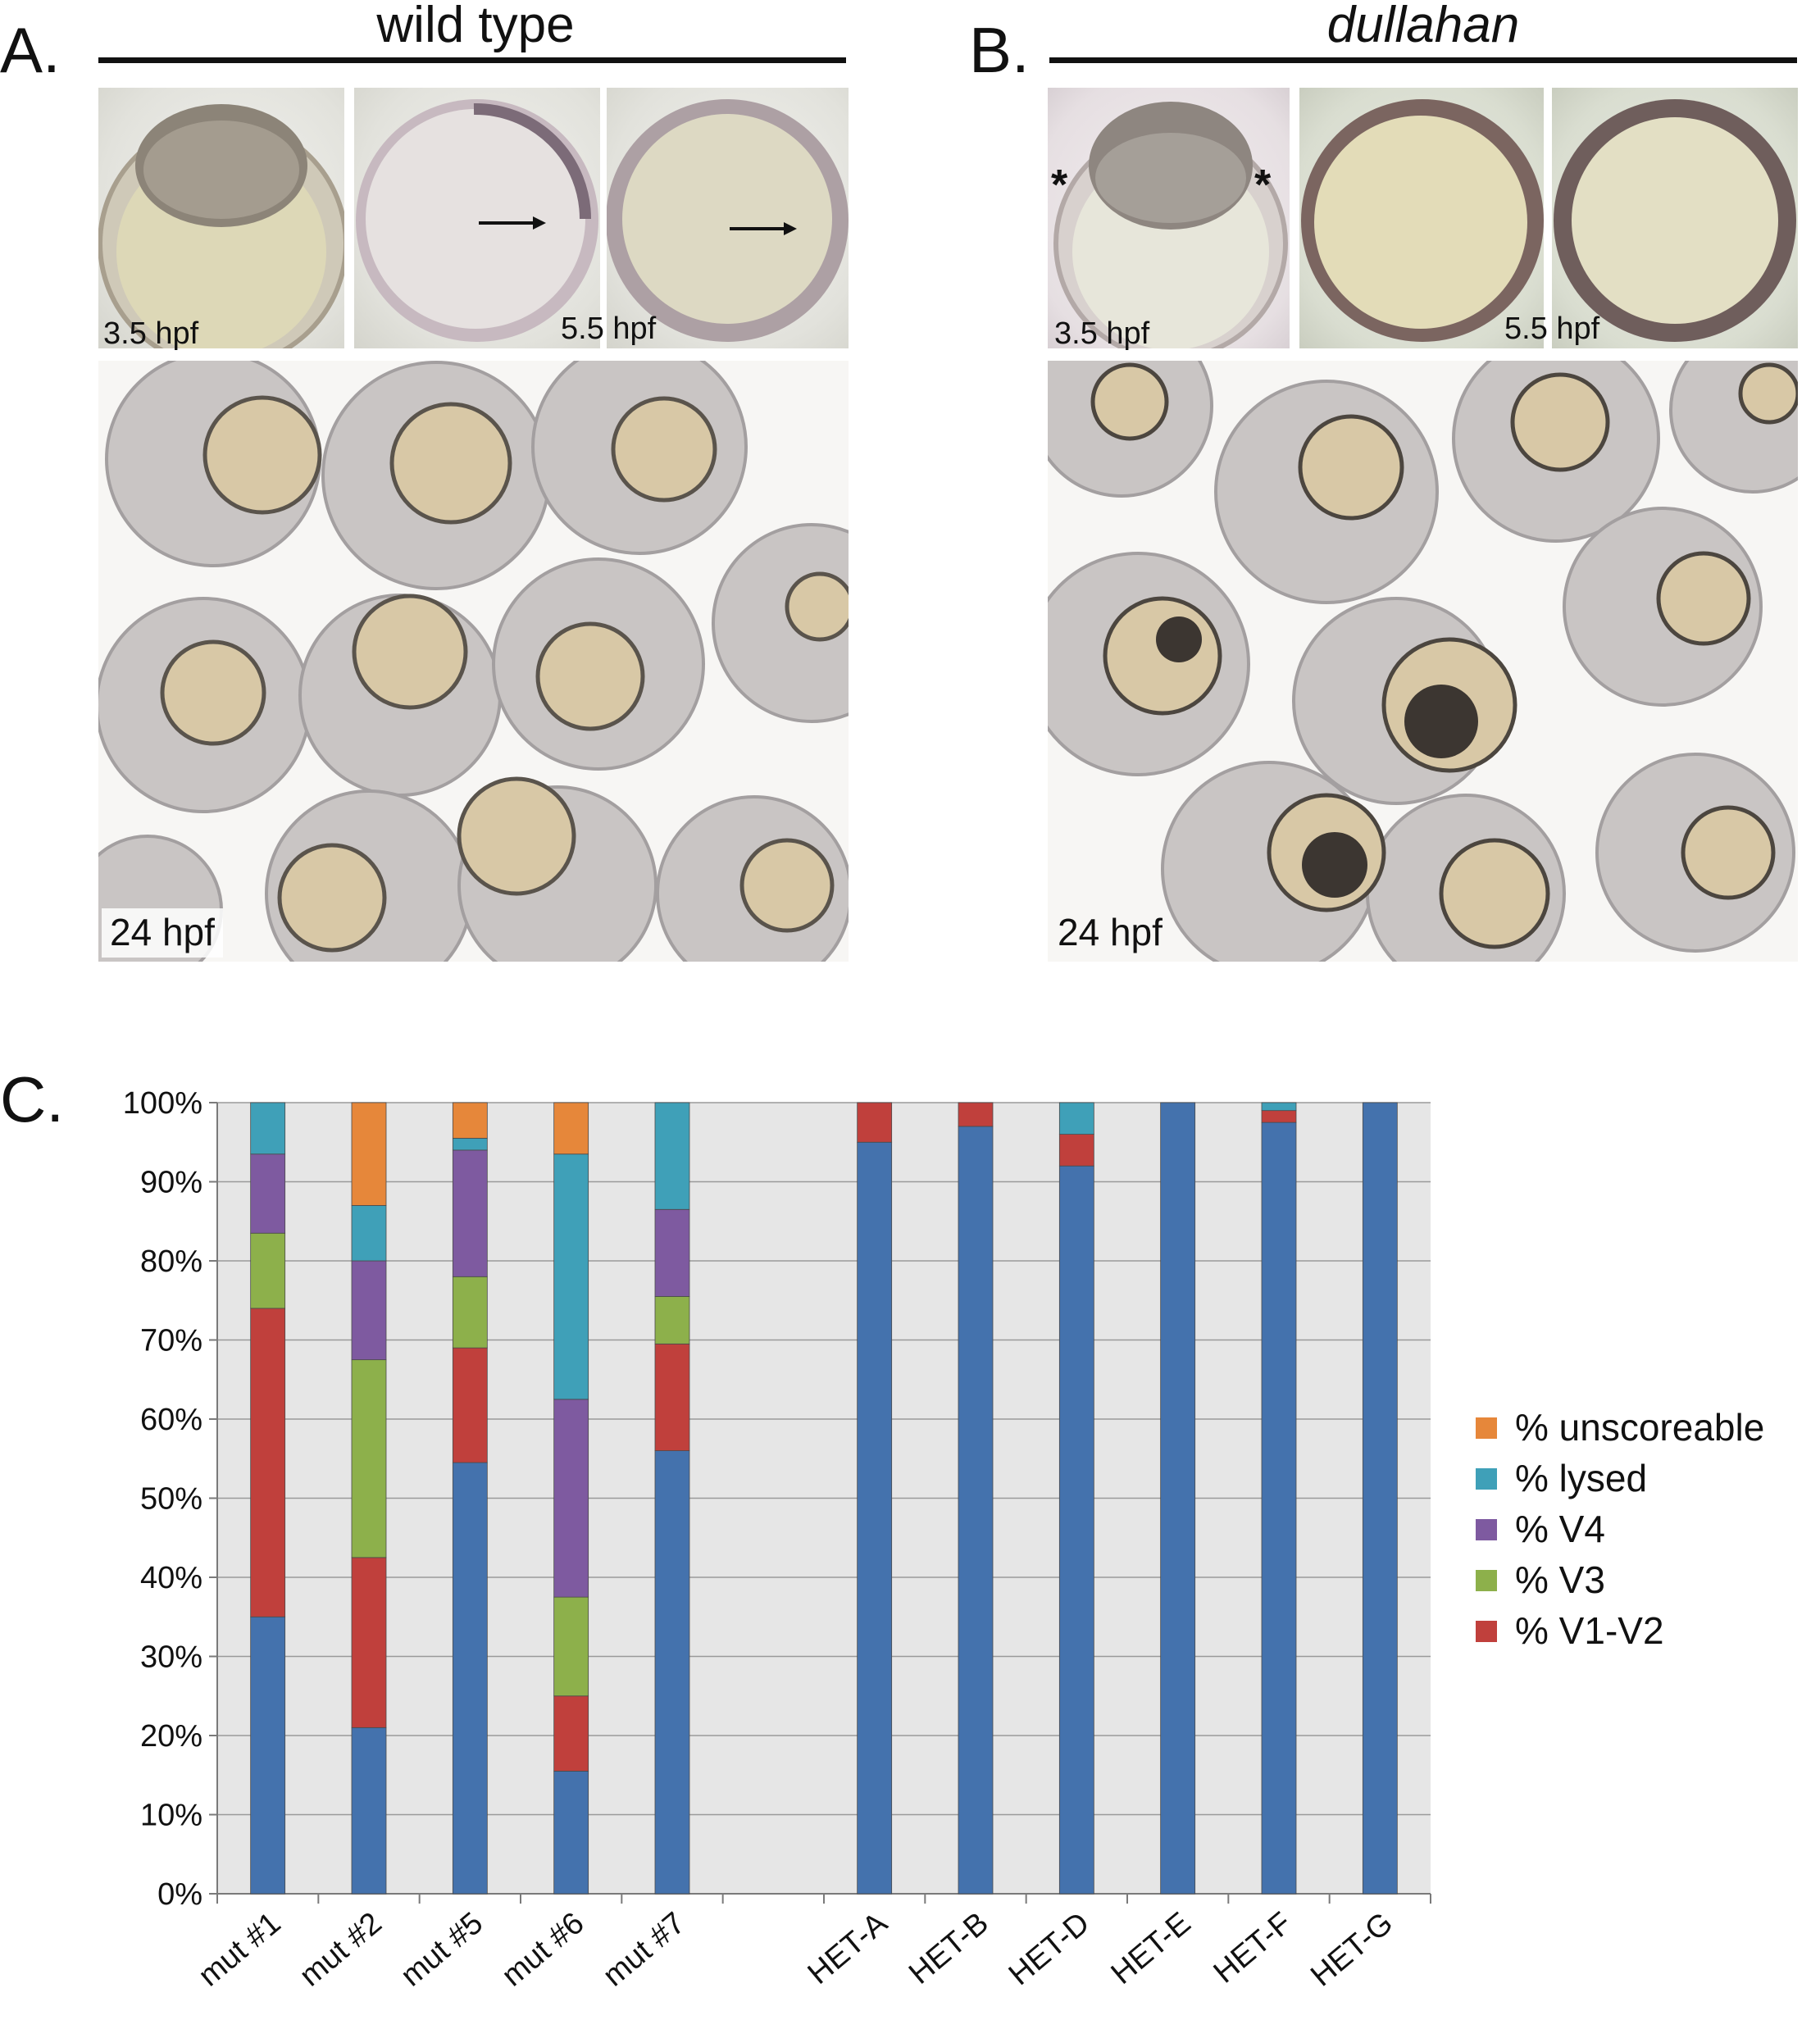  What do you see at coordinates (171, 1736) in the screenshot?
I see `y-tick-label: 20%` at bounding box center [171, 1736].